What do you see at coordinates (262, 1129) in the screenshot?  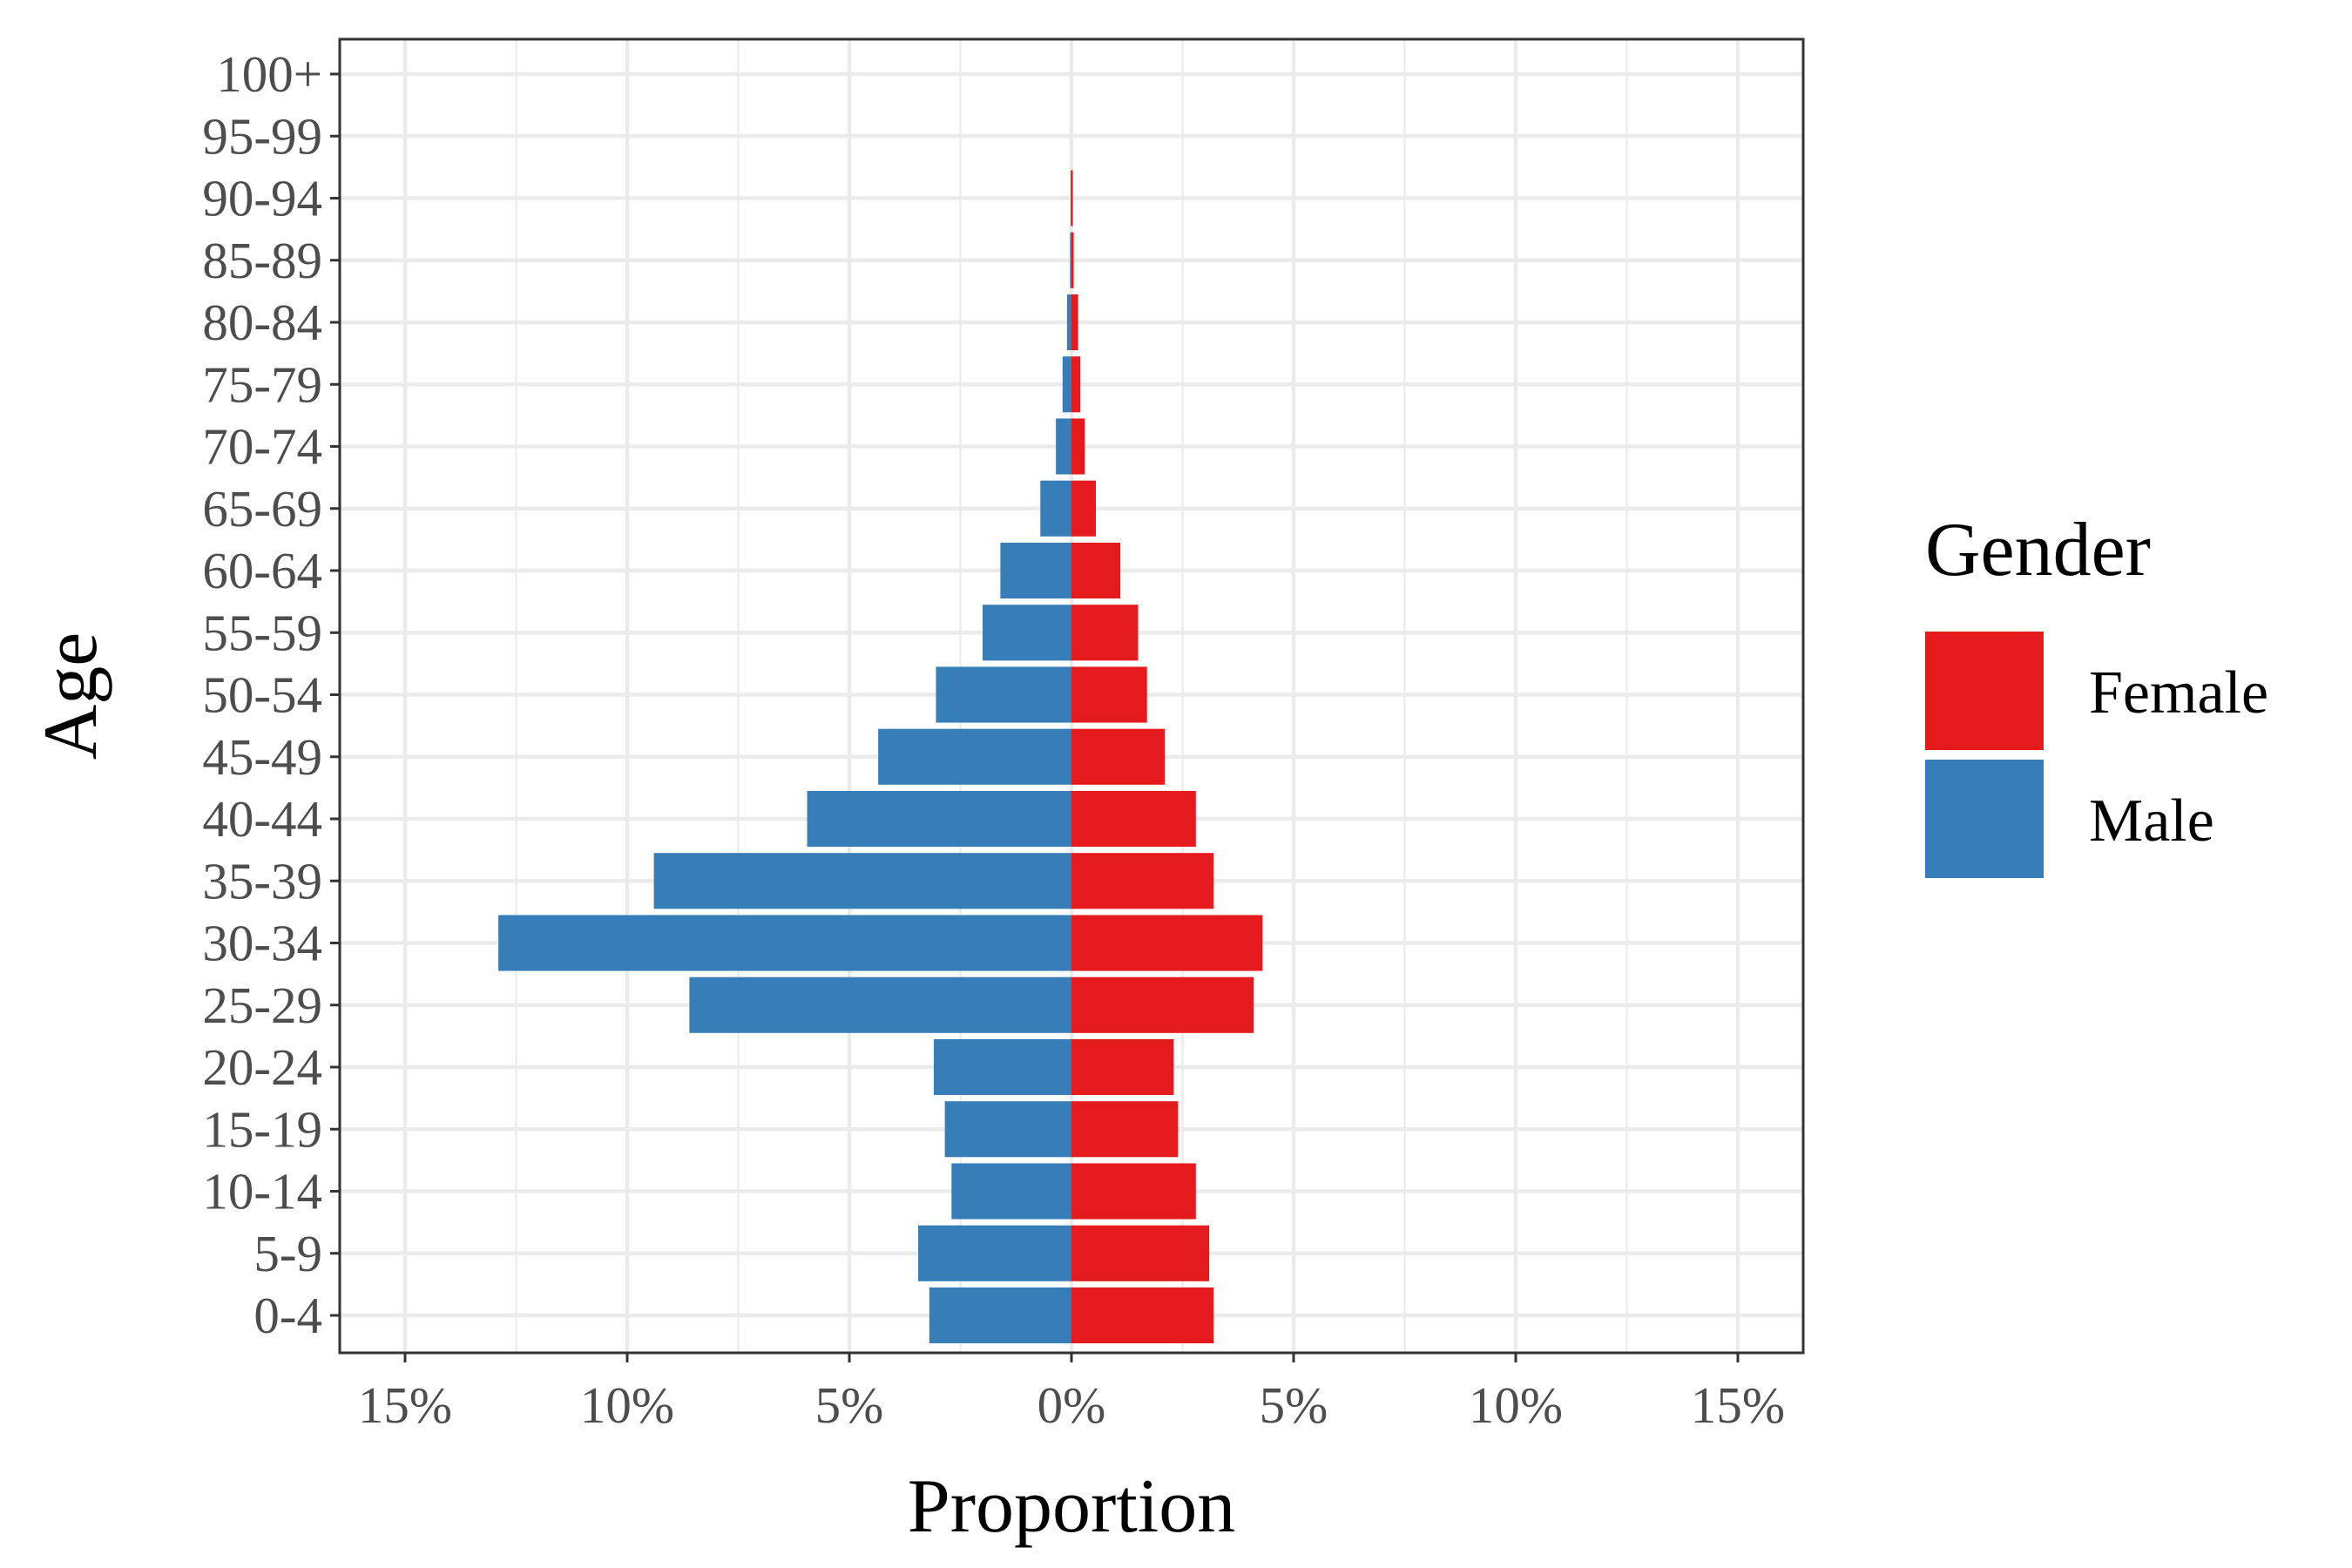 I see `y-tick-label: 15-19` at bounding box center [262, 1129].